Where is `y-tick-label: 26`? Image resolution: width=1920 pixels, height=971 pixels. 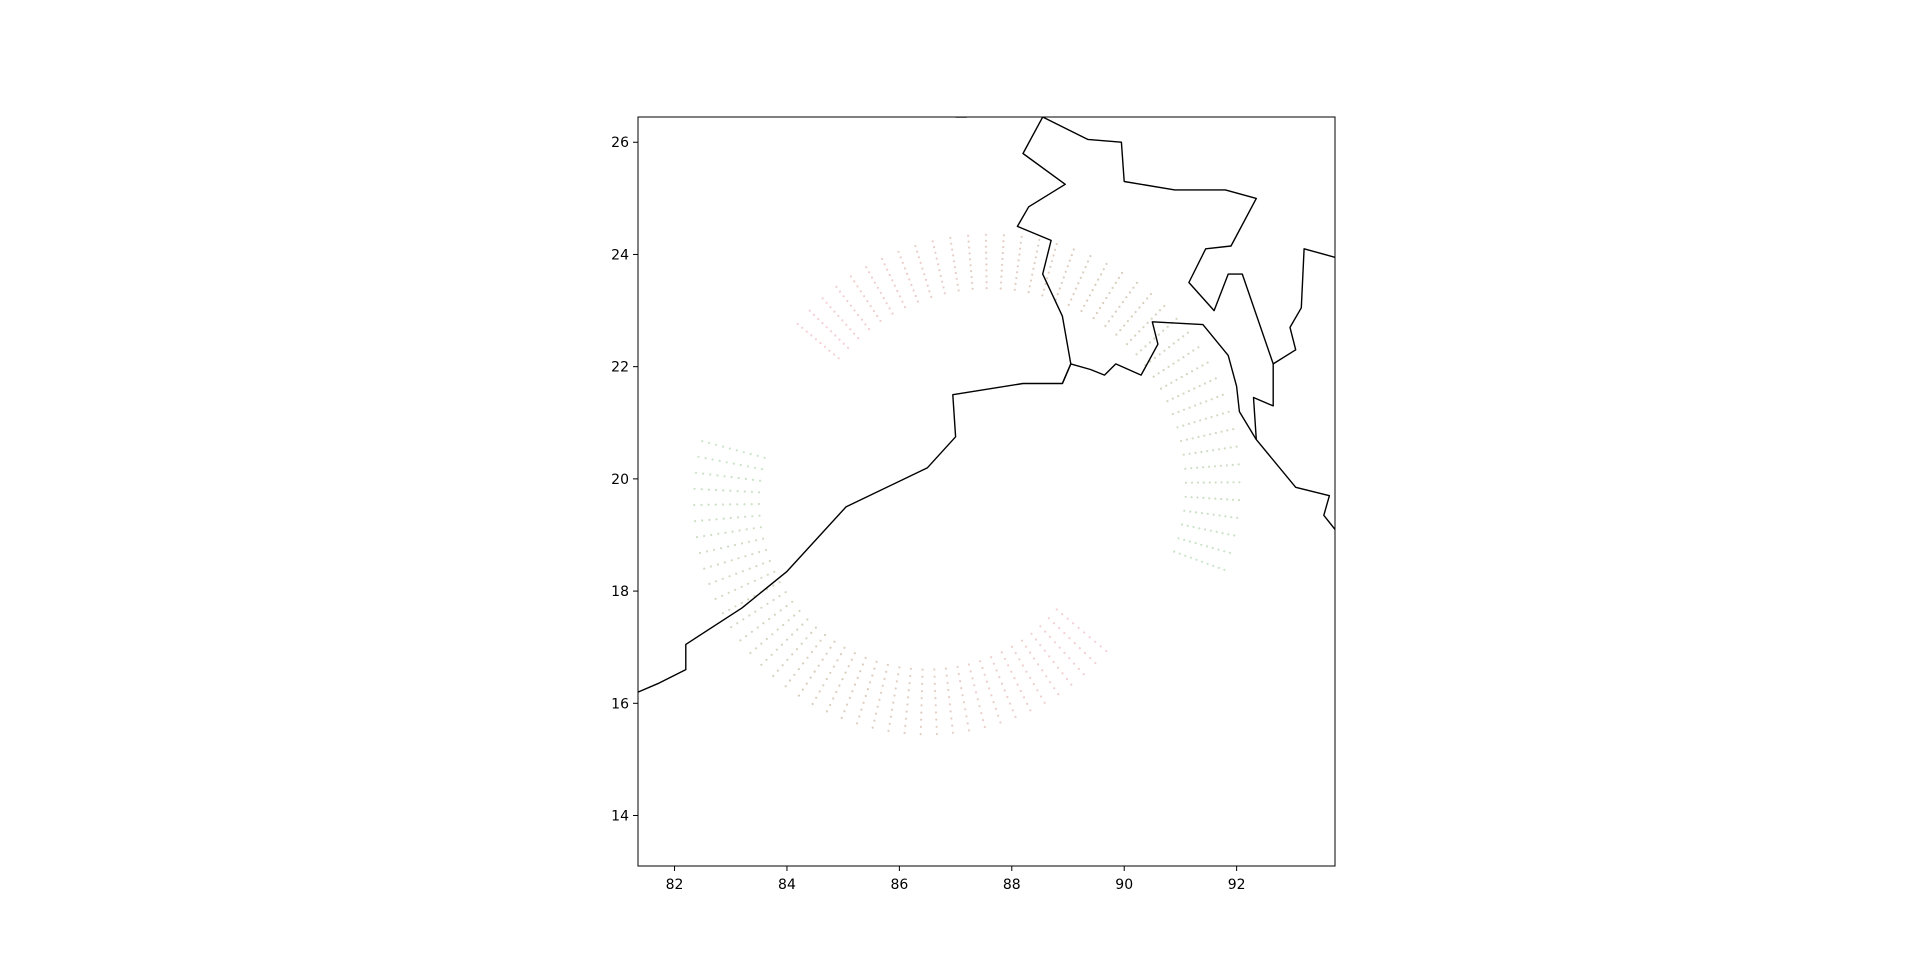
y-tick-label: 26 is located at coordinates (620, 143).